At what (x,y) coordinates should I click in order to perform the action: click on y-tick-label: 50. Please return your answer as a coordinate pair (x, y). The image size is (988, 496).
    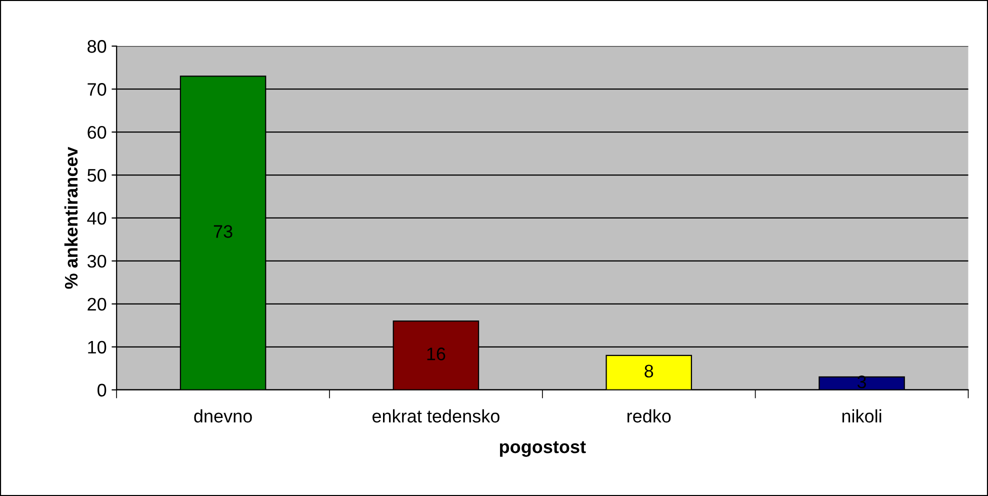
    Looking at the image, I should click on (97, 175).